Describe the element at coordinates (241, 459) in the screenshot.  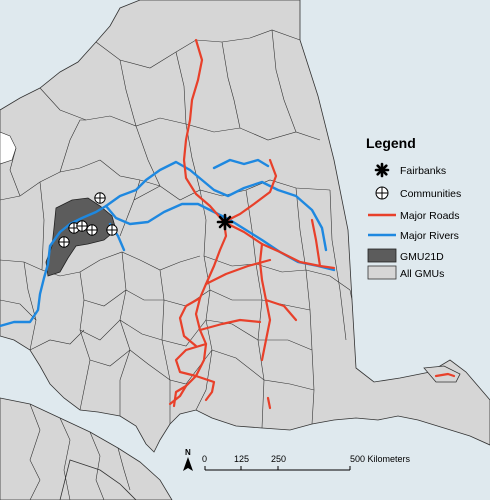
I see `scale-tick-125: 125` at that location.